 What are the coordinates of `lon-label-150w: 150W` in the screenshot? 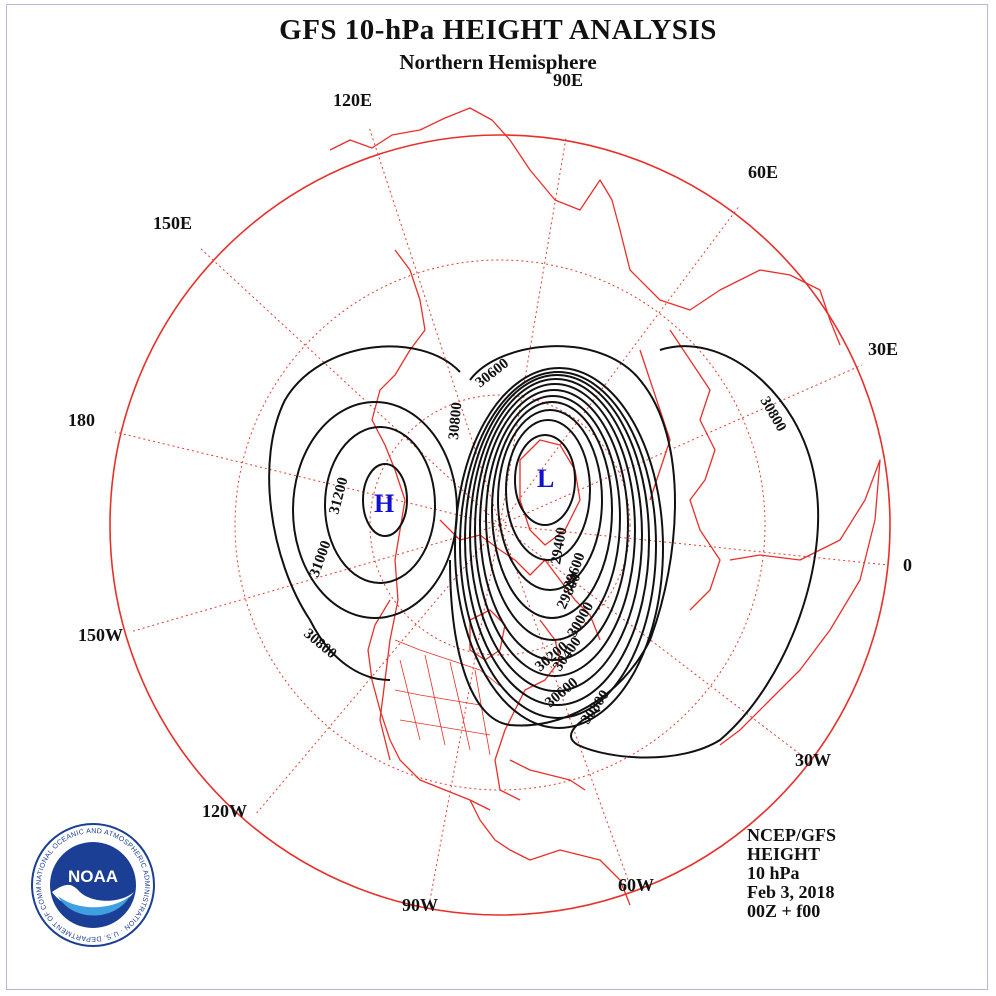 It's located at (100, 635).